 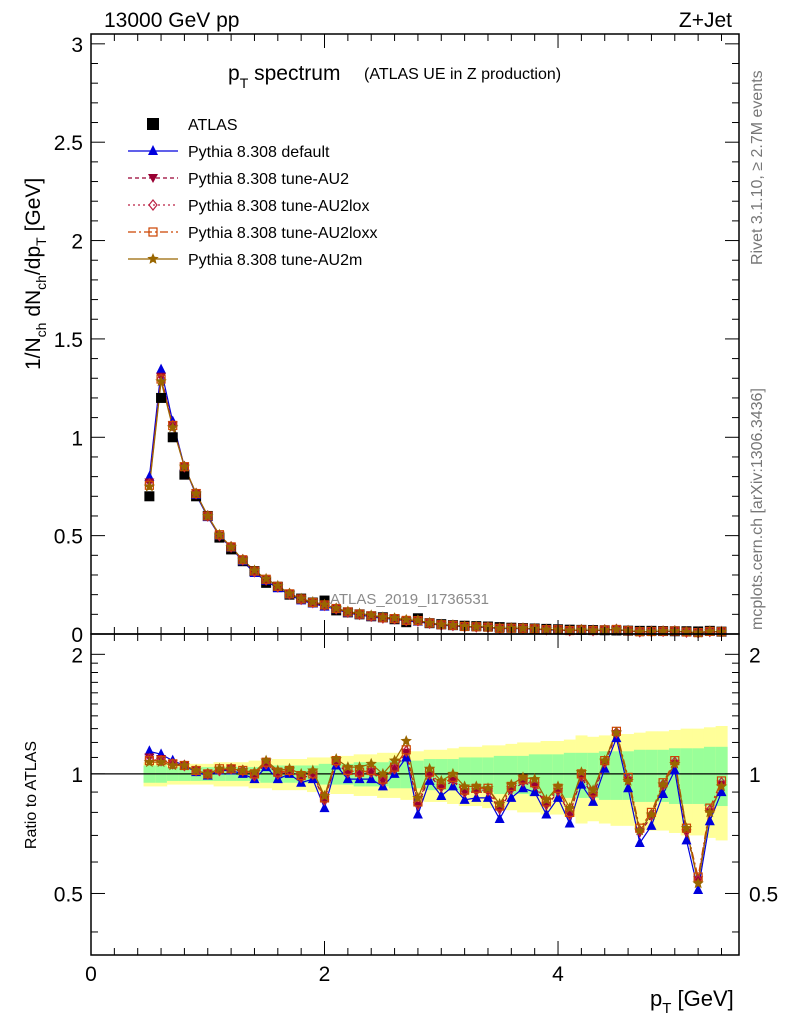 I want to click on main-y-tick-label: 0.5, so click(x=68, y=537).